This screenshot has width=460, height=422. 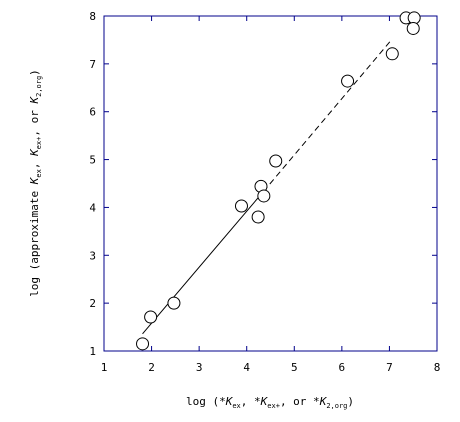 What do you see at coordinates (92, 112) in the screenshot?
I see `y-tick-label: 6` at bounding box center [92, 112].